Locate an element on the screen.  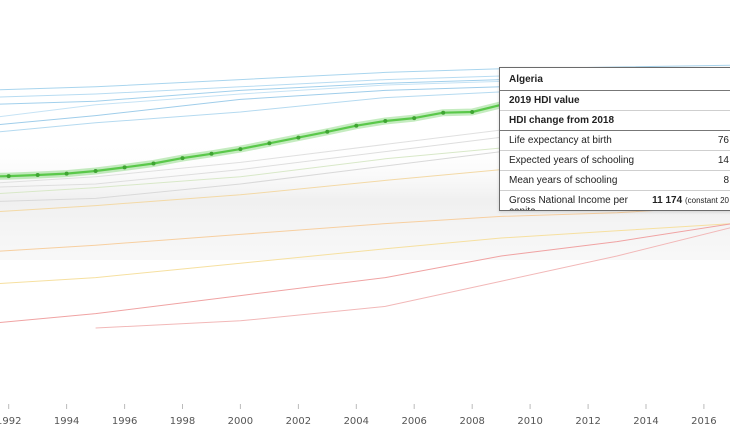
tooltip-row-label: HDI change from 2018 is located at coordinates (562, 120).